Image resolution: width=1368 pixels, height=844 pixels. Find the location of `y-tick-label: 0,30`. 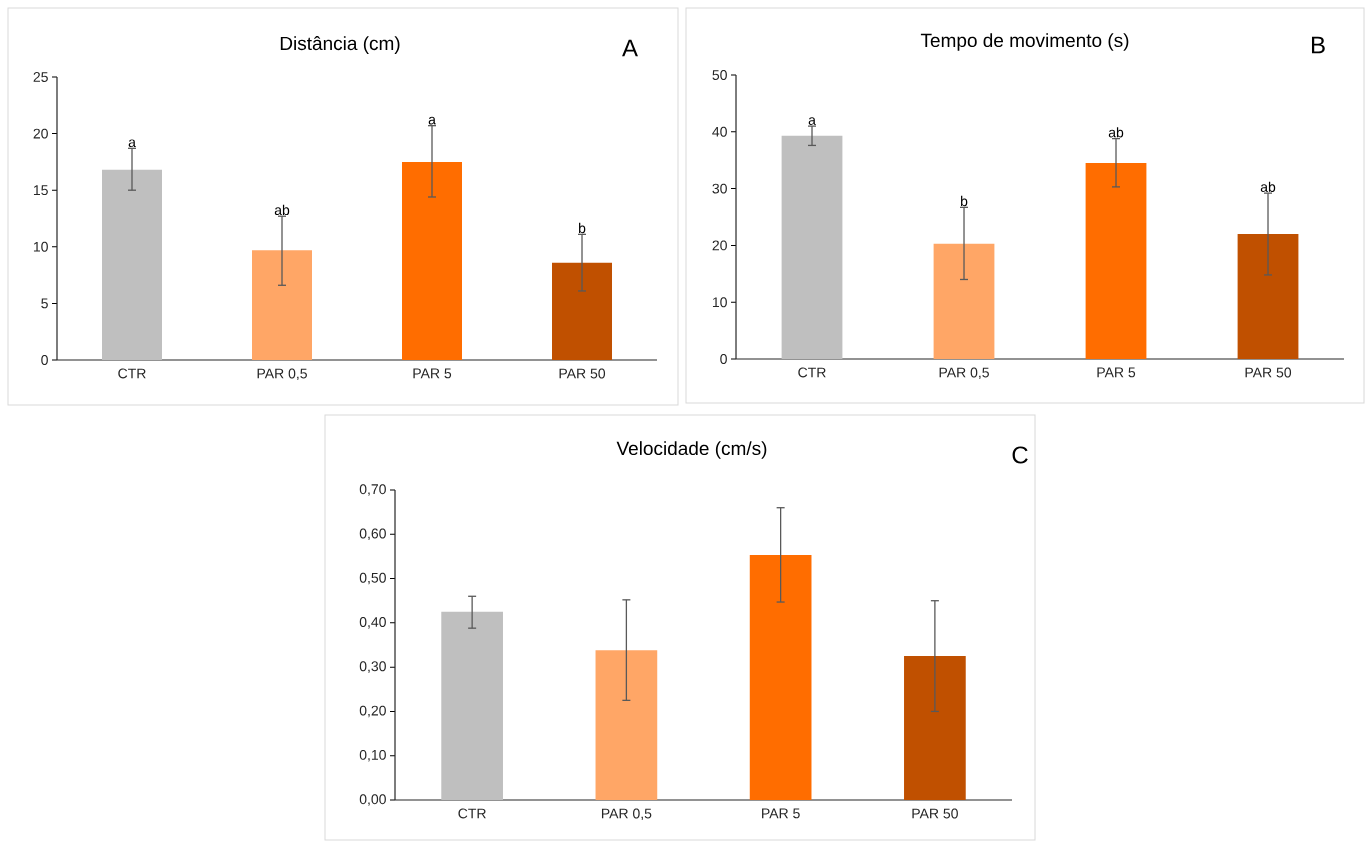

y-tick-label: 0,30 is located at coordinates (372, 667).